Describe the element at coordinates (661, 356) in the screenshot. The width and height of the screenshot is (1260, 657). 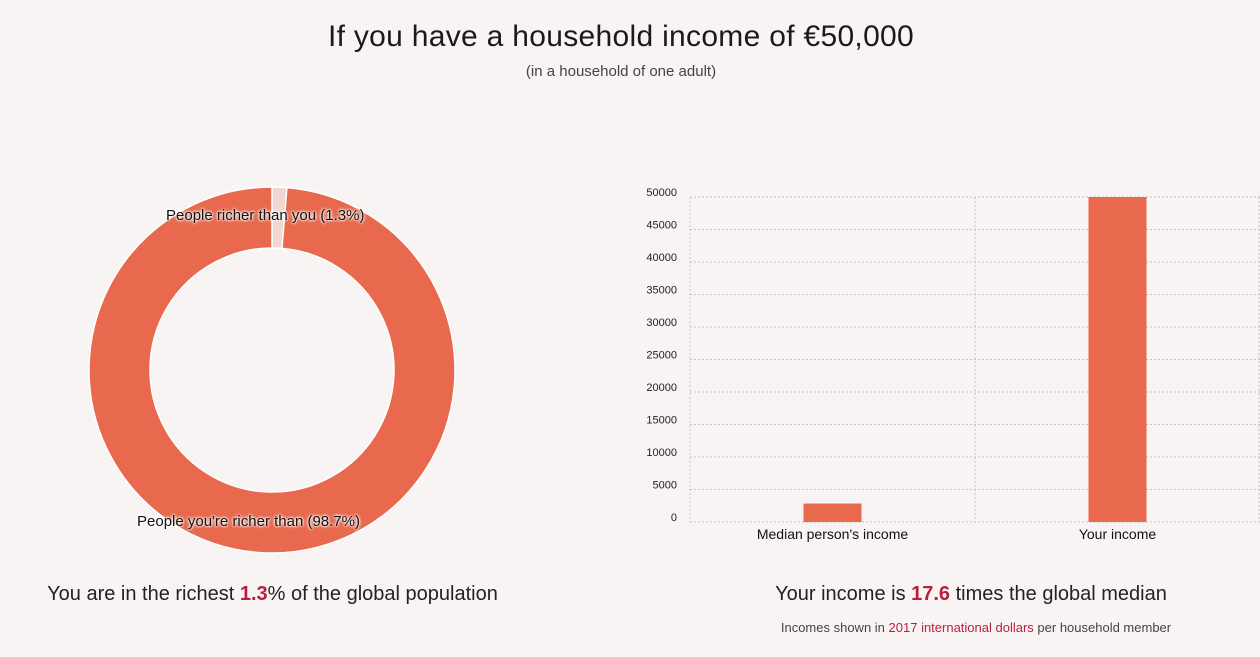
I see `y-tick-label: 25000` at that location.